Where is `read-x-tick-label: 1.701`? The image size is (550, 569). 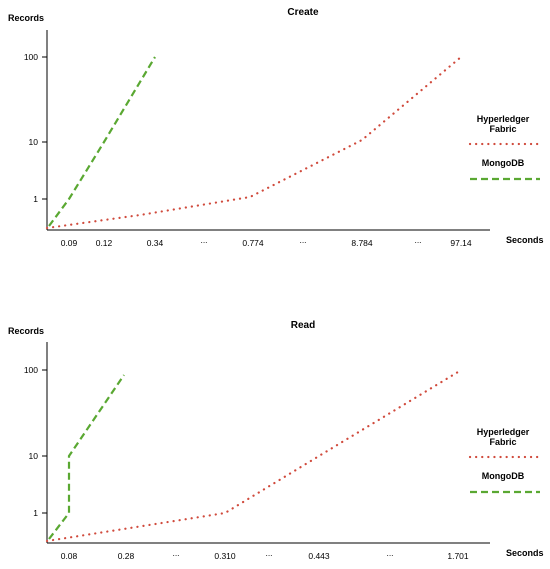
read-x-tick-label: 1.701 is located at coordinates (458, 556).